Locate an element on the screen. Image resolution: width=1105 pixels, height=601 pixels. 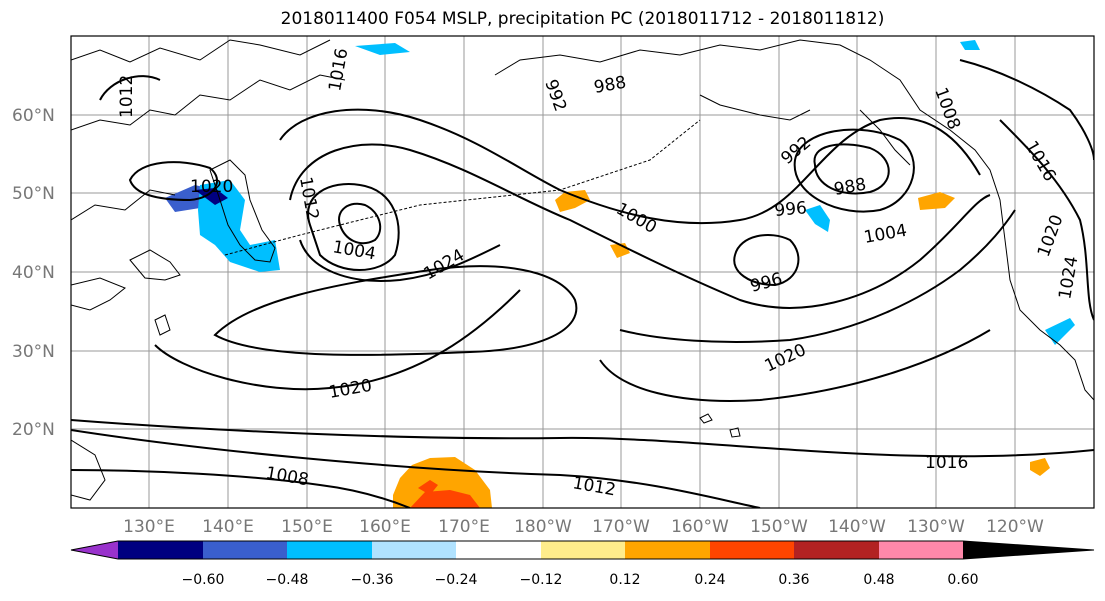
colorbar-tick-label: 0.24 is located at coordinates (709, 580).